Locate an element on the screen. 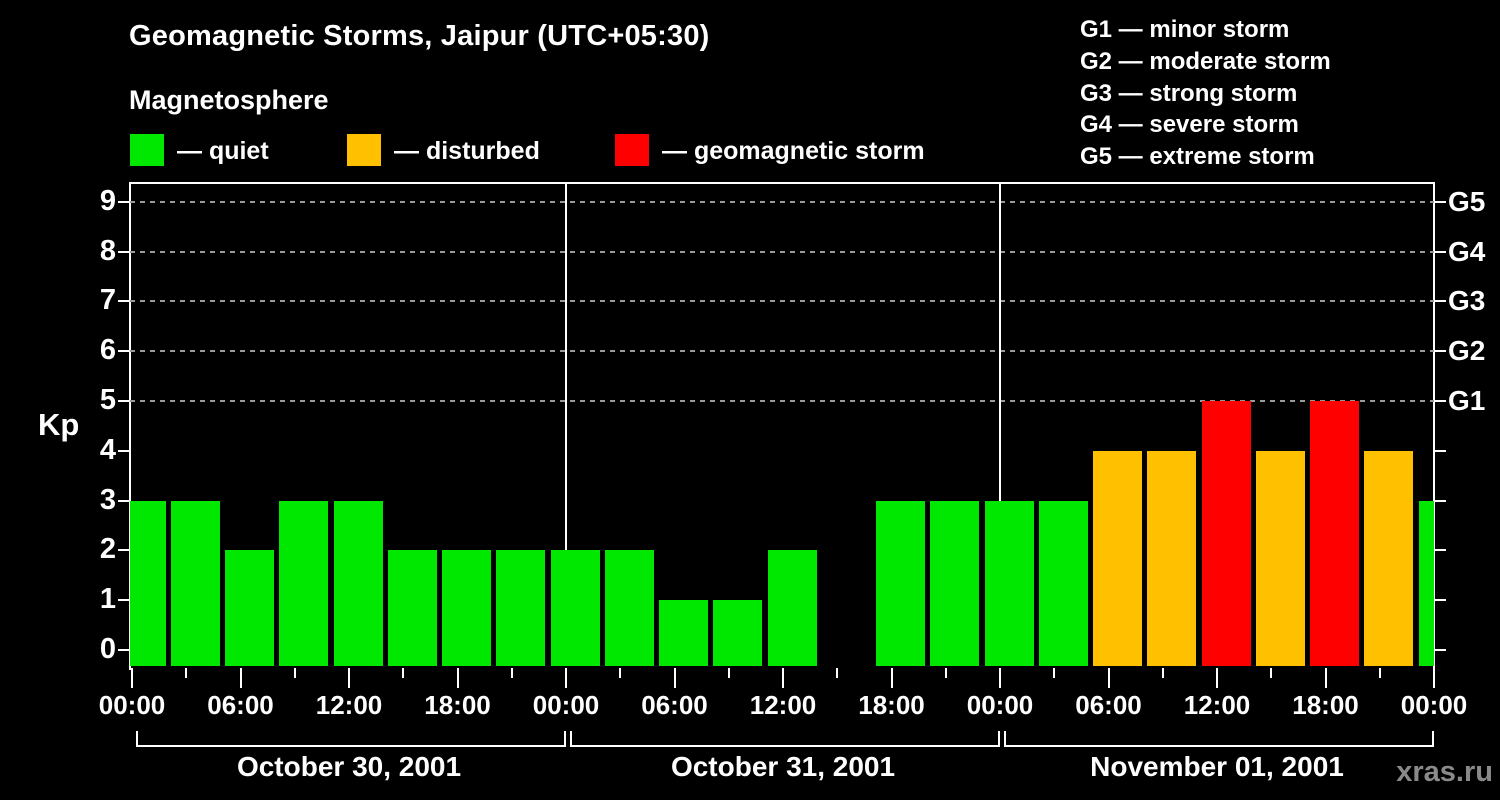 This screenshot has height=800, width=1500. gridline-kp9 is located at coordinates (782, 201).